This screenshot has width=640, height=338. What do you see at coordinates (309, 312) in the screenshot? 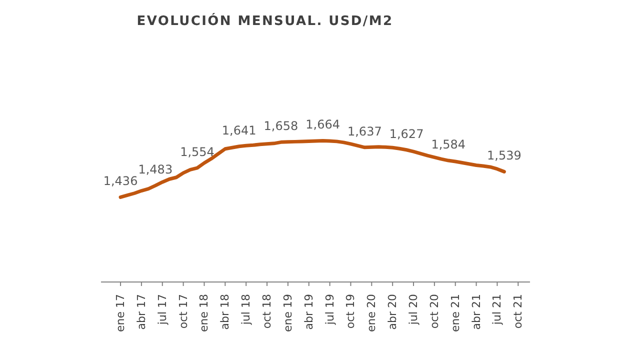
I see `x-tick-label: abr 19` at bounding box center [309, 312].